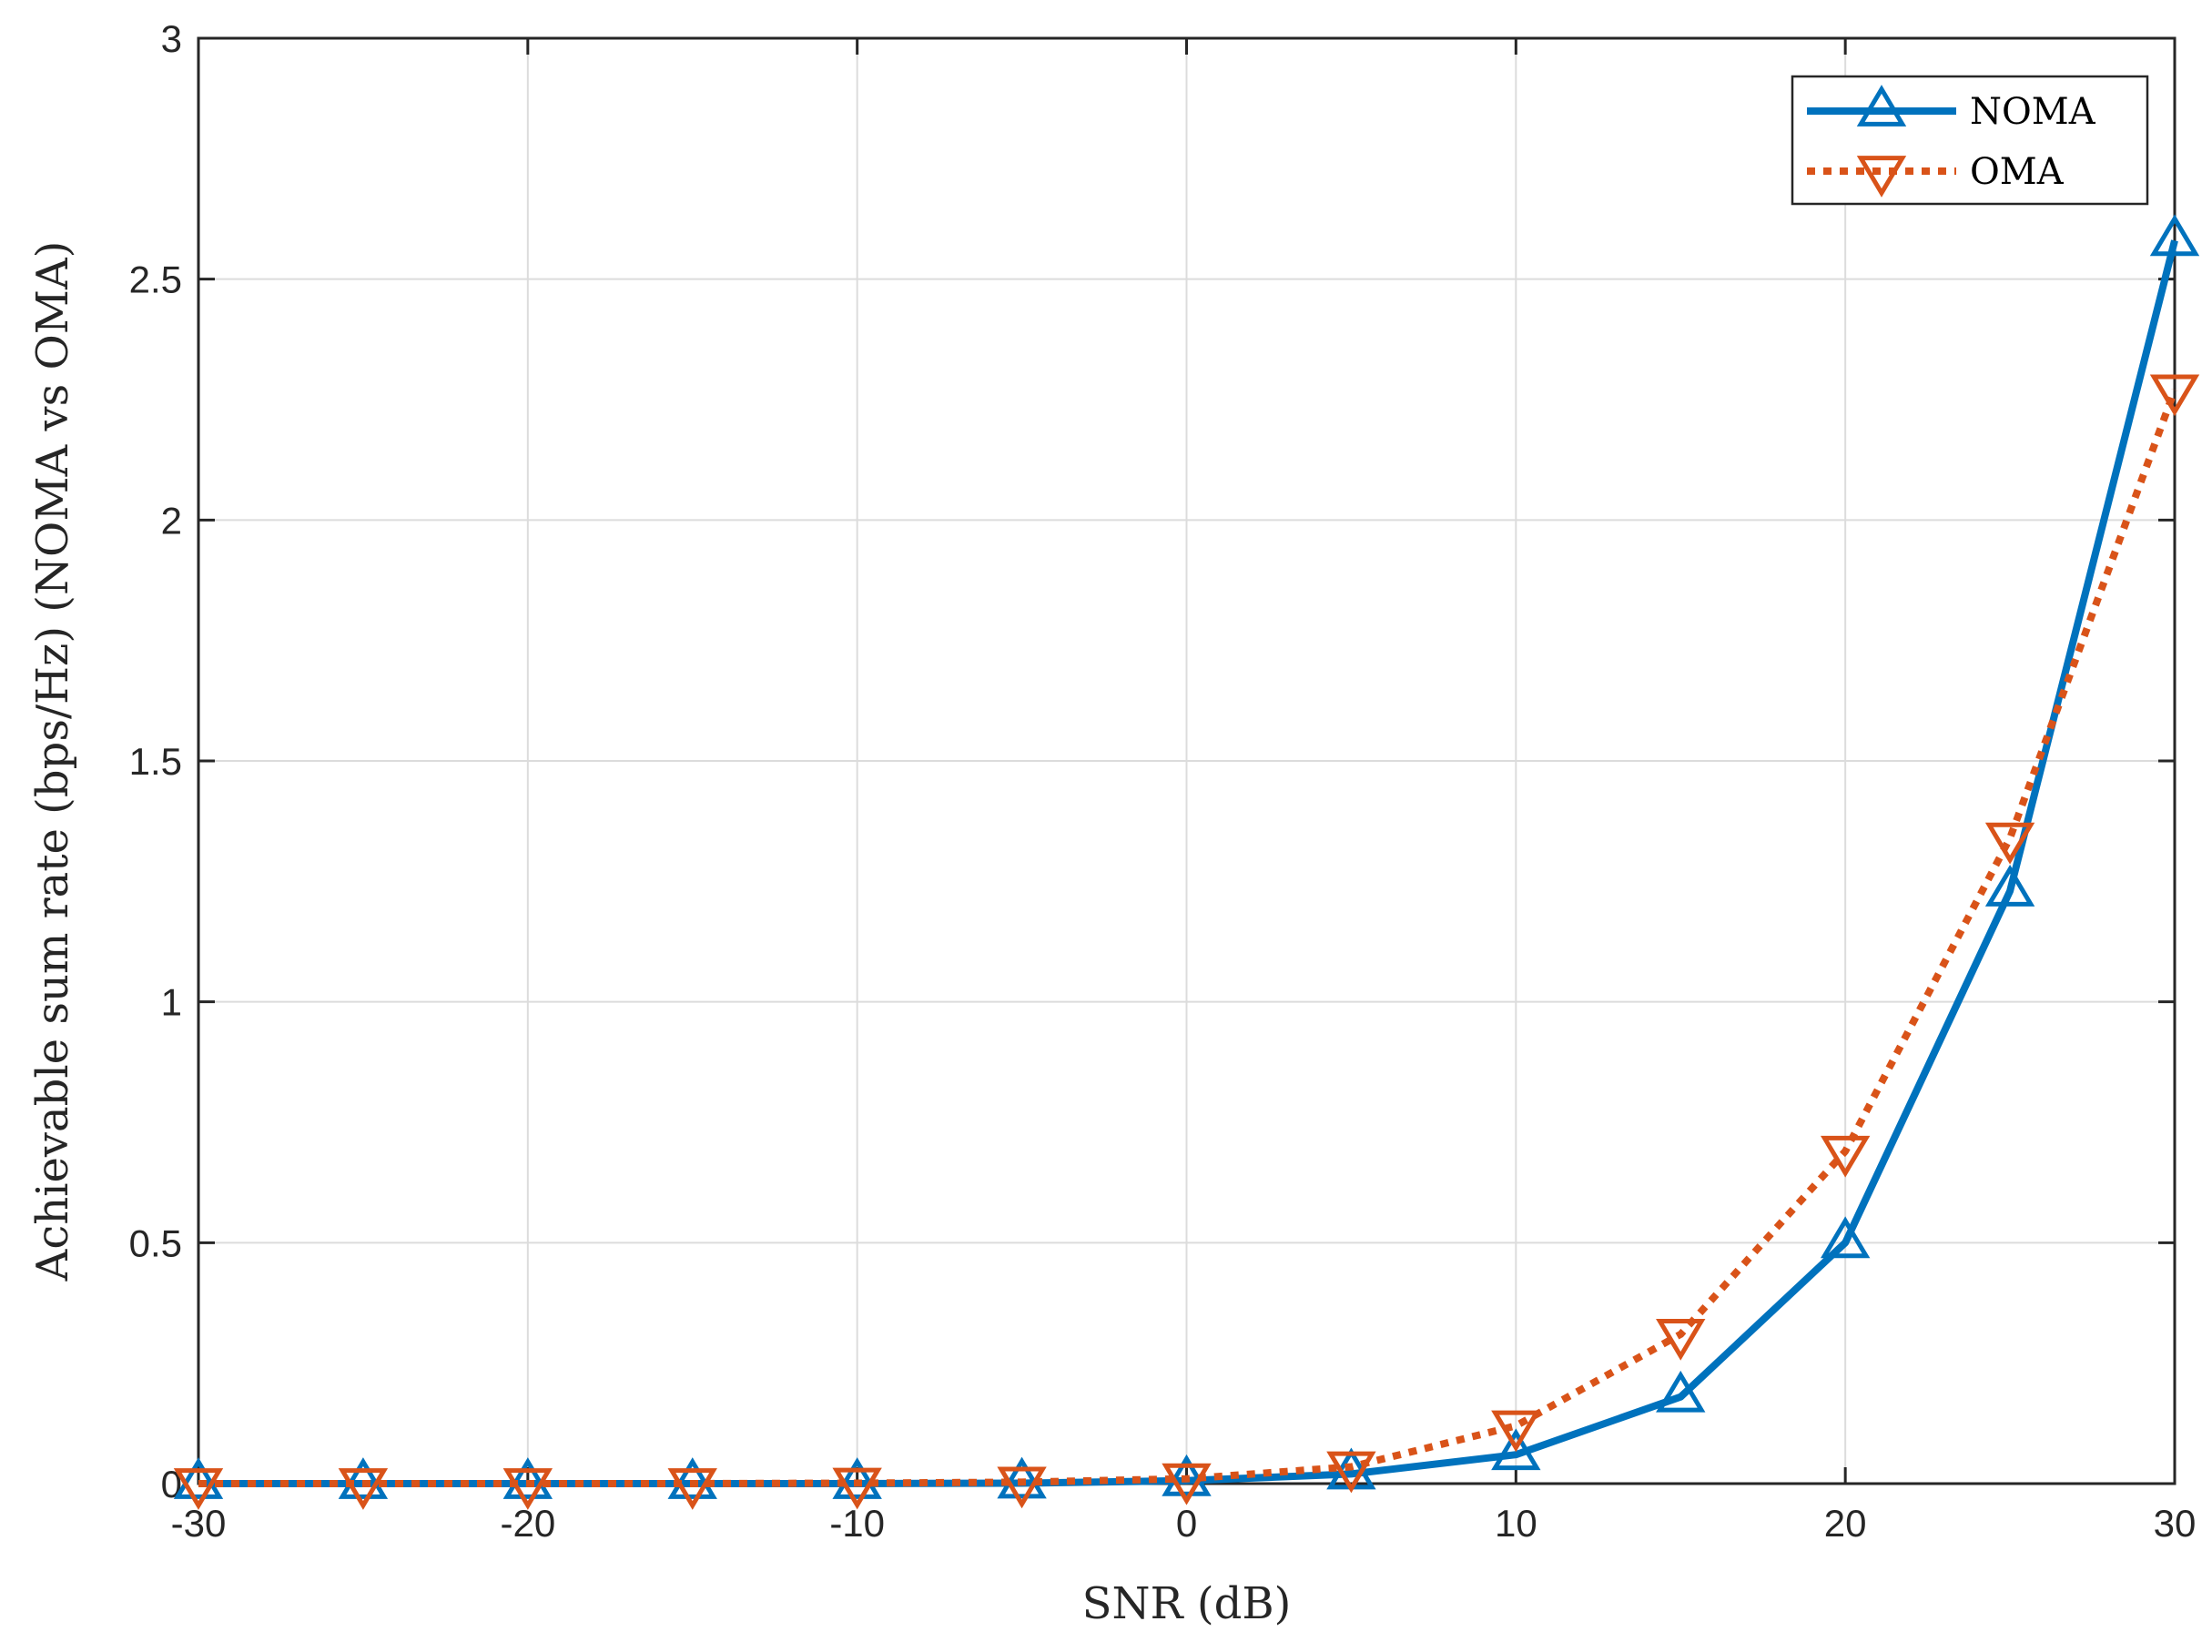  What do you see at coordinates (1187, 1604) in the screenshot?
I see `x-axis-label: SNR (dB)` at bounding box center [1187, 1604].